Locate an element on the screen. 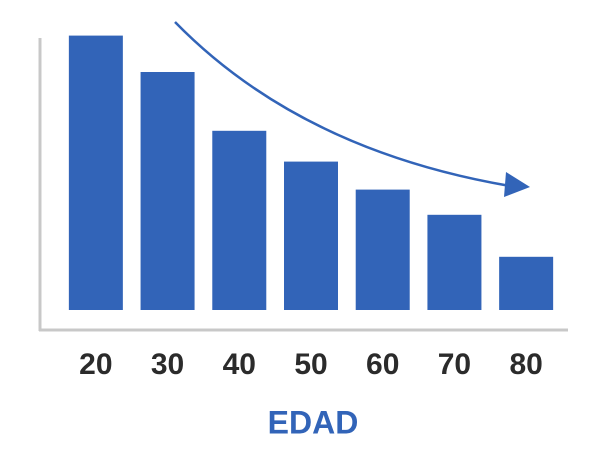 The width and height of the screenshot is (600, 458). trend-arrowhead is located at coordinates (517, 184).